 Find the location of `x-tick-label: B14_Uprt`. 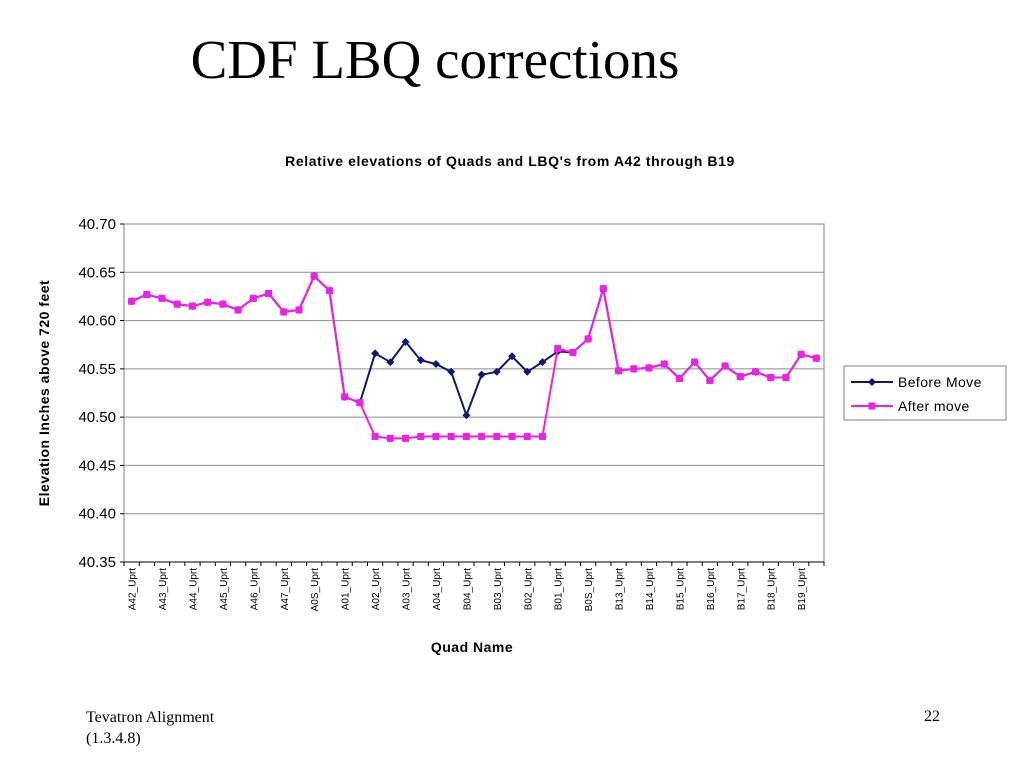

x-tick-label: B14_Uprt is located at coordinates (650, 589).